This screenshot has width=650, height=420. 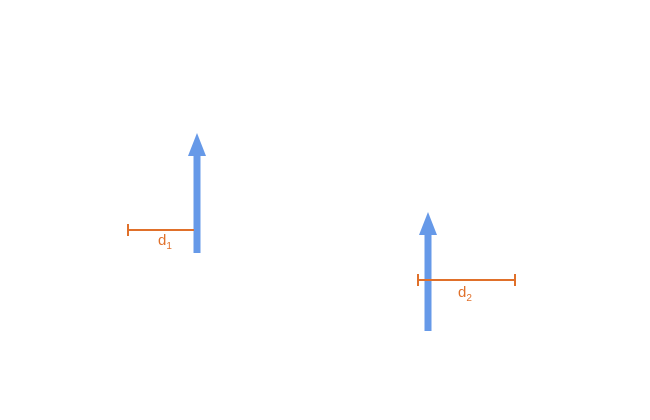 What do you see at coordinates (169, 246) in the screenshot?
I see `distance-1-label-sub: 1` at bounding box center [169, 246].